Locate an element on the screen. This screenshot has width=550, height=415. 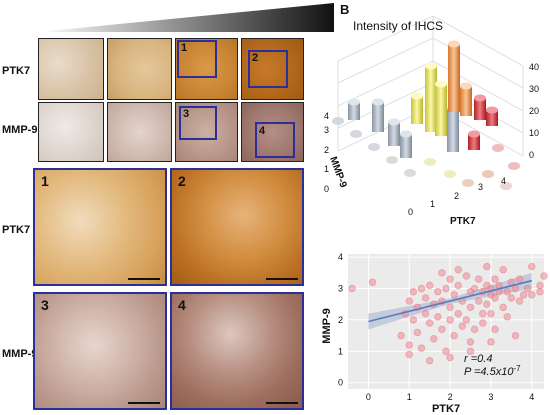
y-tick-labels: 0 1 2 3 4 is located at coordinates (340, 320).